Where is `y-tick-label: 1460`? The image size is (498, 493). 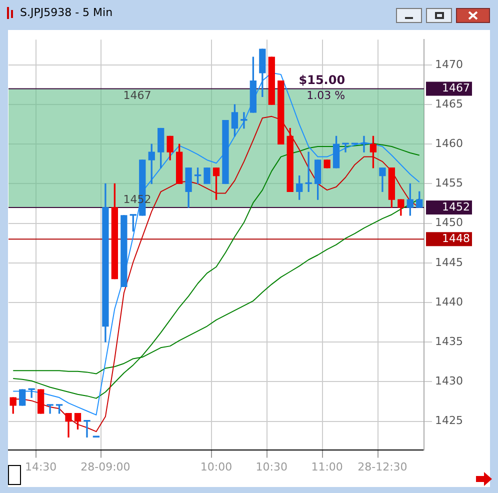 y-tick-label: 1460 is located at coordinates (449, 143).